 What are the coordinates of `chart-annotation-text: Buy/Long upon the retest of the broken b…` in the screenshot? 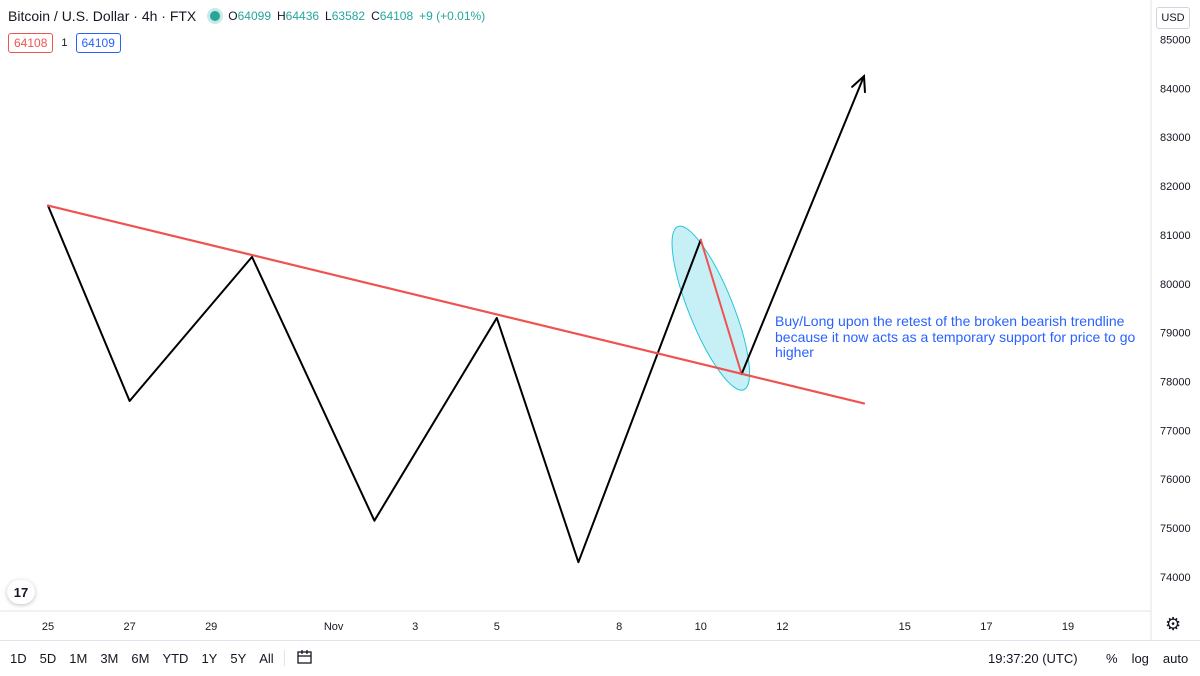 It's located at (955, 336).